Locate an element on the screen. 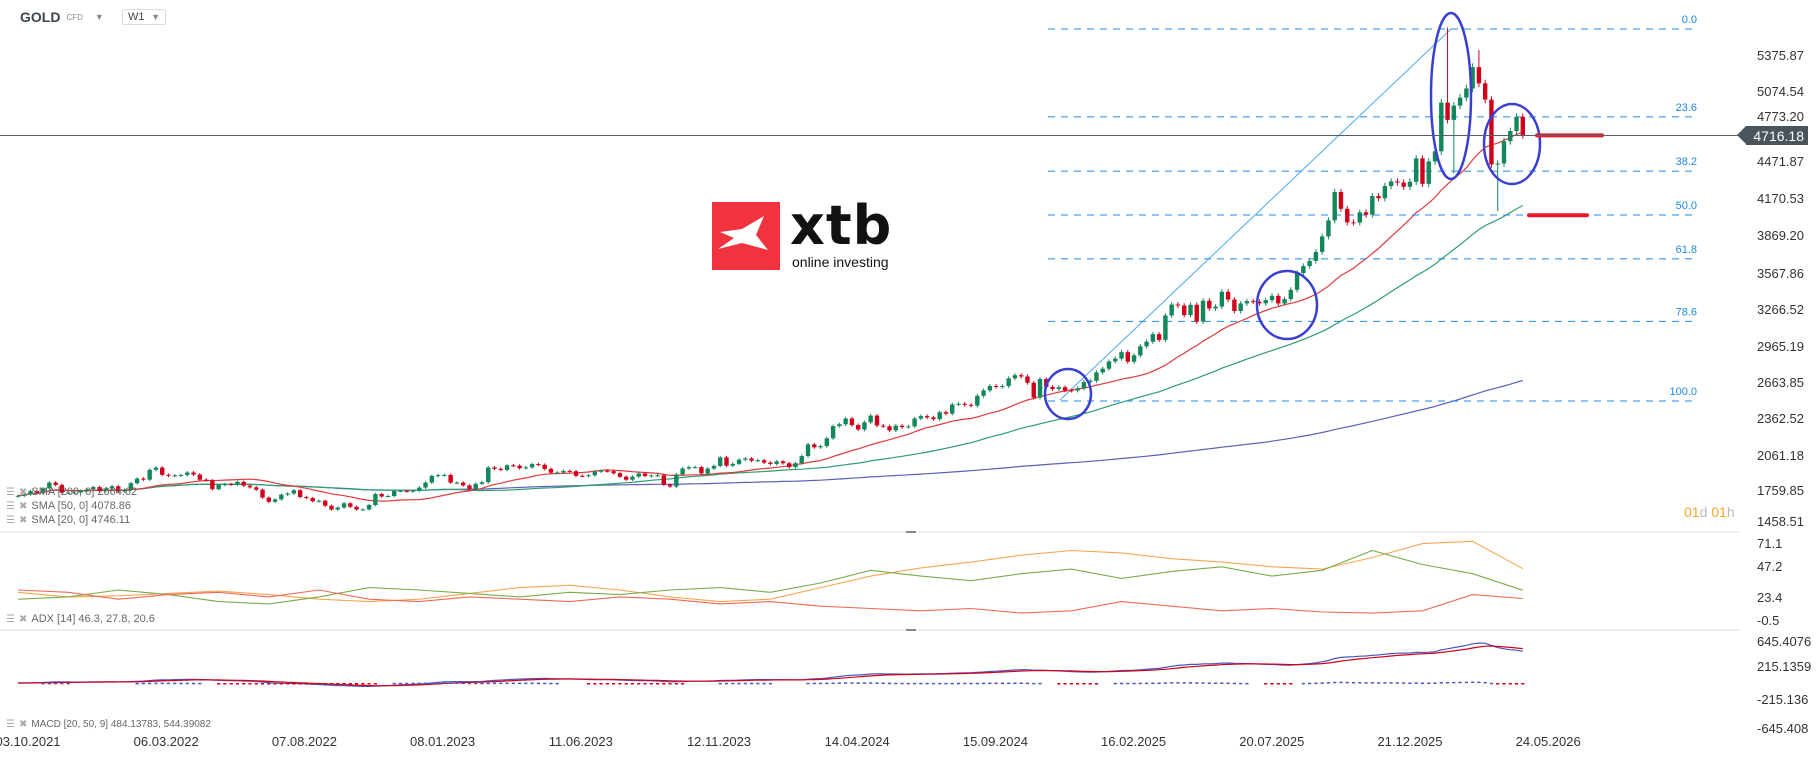 This screenshot has height=761, width=1816. timeframe-select: W1 ▼ is located at coordinates (144, 17).